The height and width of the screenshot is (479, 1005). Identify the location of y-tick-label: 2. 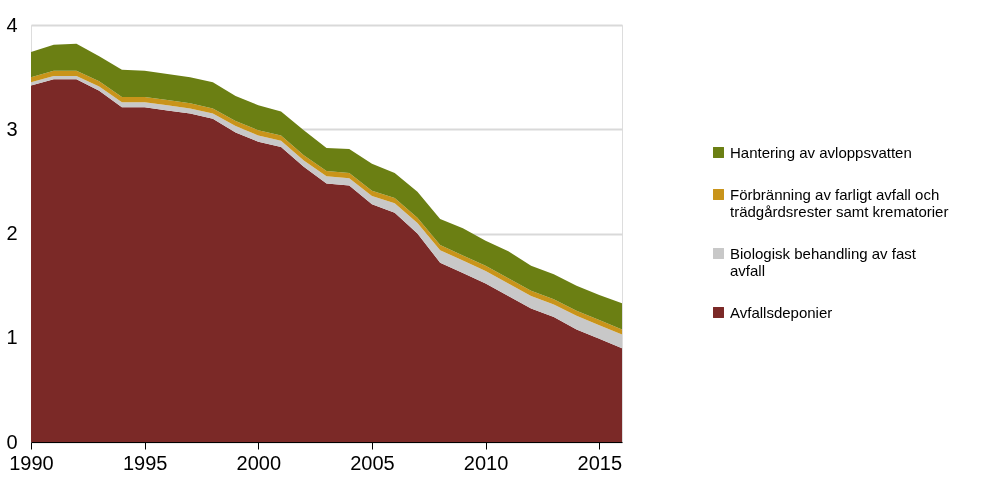
(12, 233).